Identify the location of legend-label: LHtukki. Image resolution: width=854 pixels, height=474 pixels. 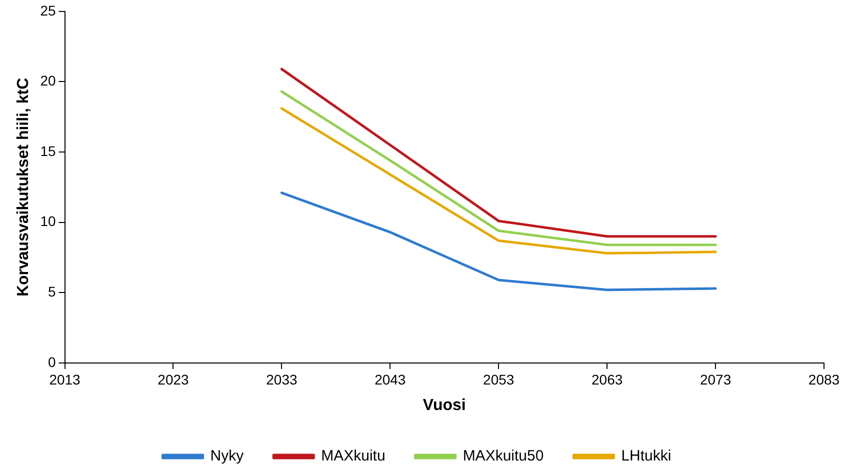
(646, 456).